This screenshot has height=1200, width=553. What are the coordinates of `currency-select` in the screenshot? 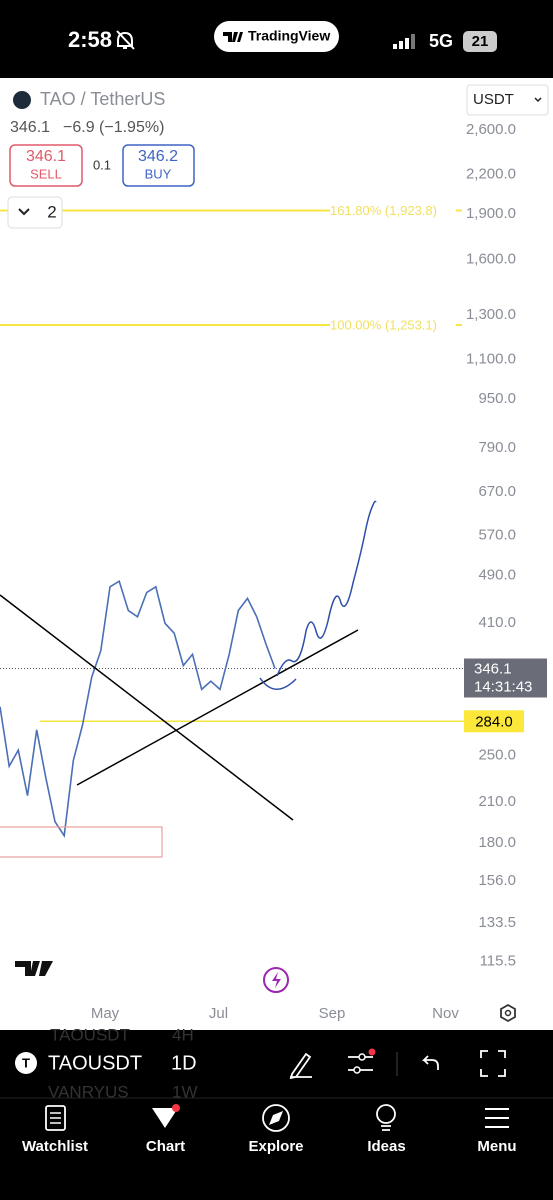 It's located at (507, 100).